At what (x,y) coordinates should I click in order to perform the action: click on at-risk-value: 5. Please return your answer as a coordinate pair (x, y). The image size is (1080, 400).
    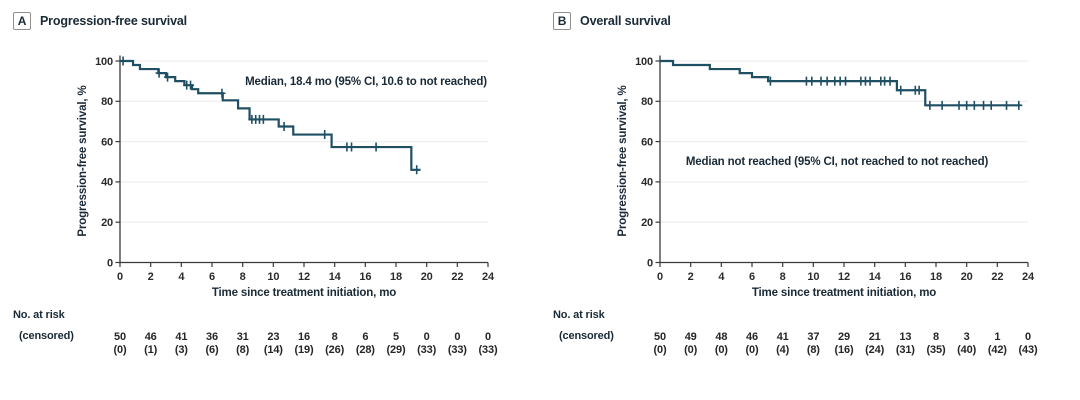
    Looking at the image, I should click on (396, 337).